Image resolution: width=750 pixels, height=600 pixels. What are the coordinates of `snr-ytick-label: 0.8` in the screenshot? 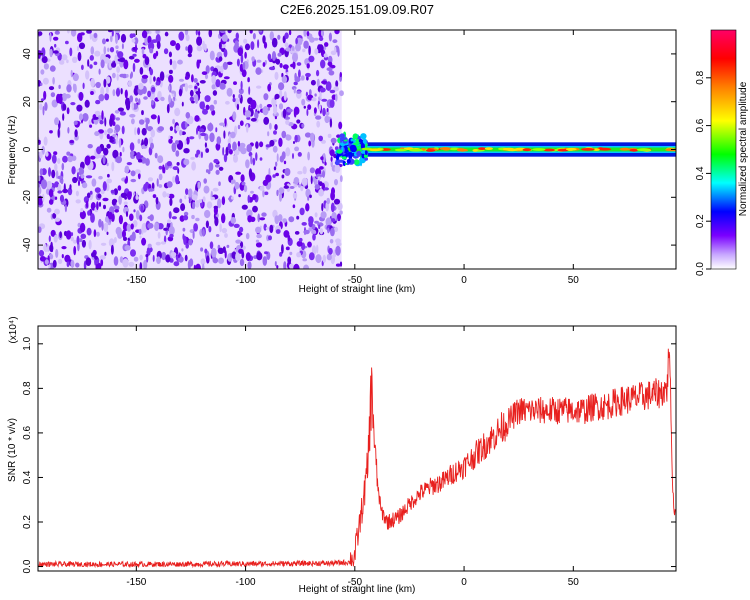 It's located at (27, 388).